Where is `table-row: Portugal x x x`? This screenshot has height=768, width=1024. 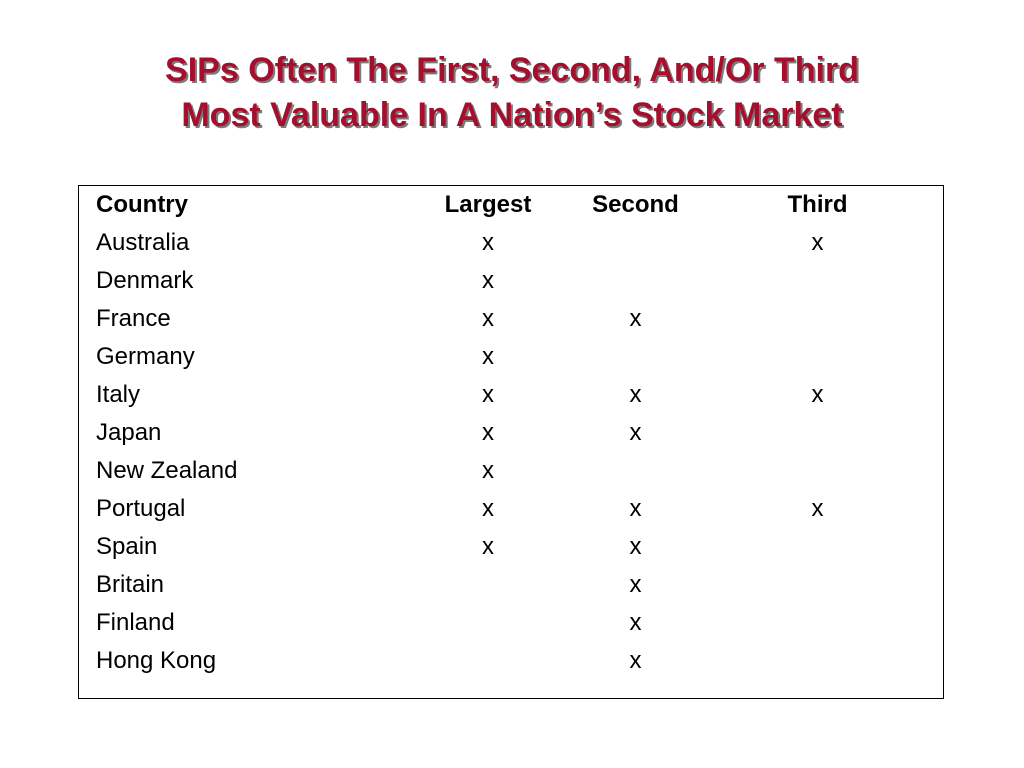
table-row: Portugal x x x is located at coordinates (499, 509).